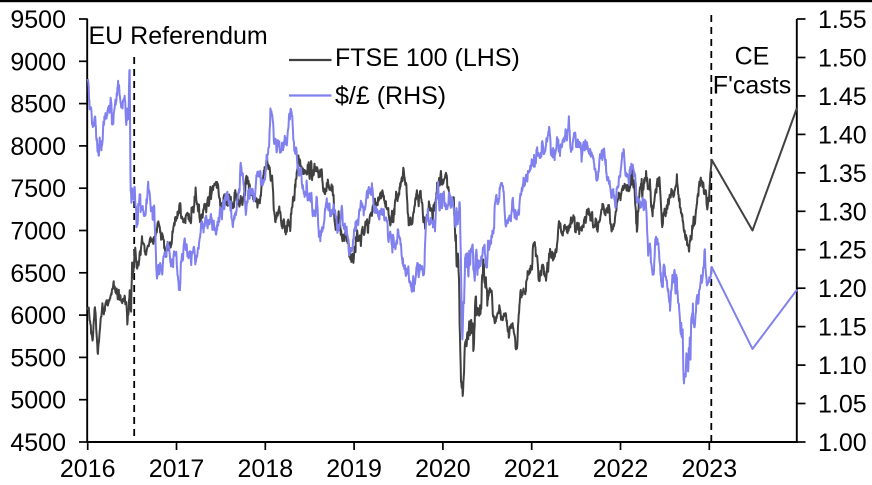 Image resolution: width=872 pixels, height=485 pixels. I want to click on svg-text: 2016, so click(88, 469).